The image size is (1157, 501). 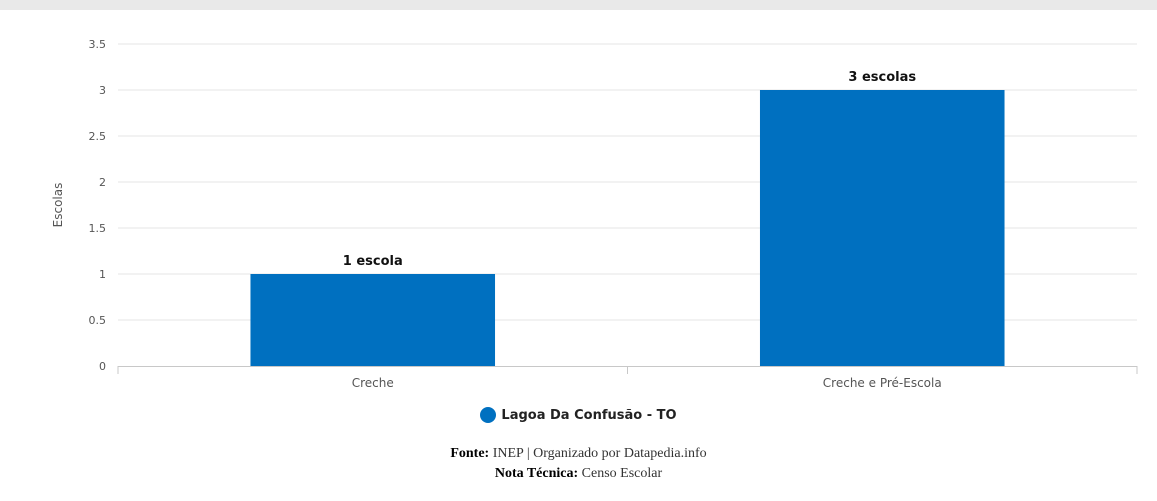 What do you see at coordinates (882, 383) in the screenshot?
I see `x-category-label: Creche e Pré-Escola` at bounding box center [882, 383].